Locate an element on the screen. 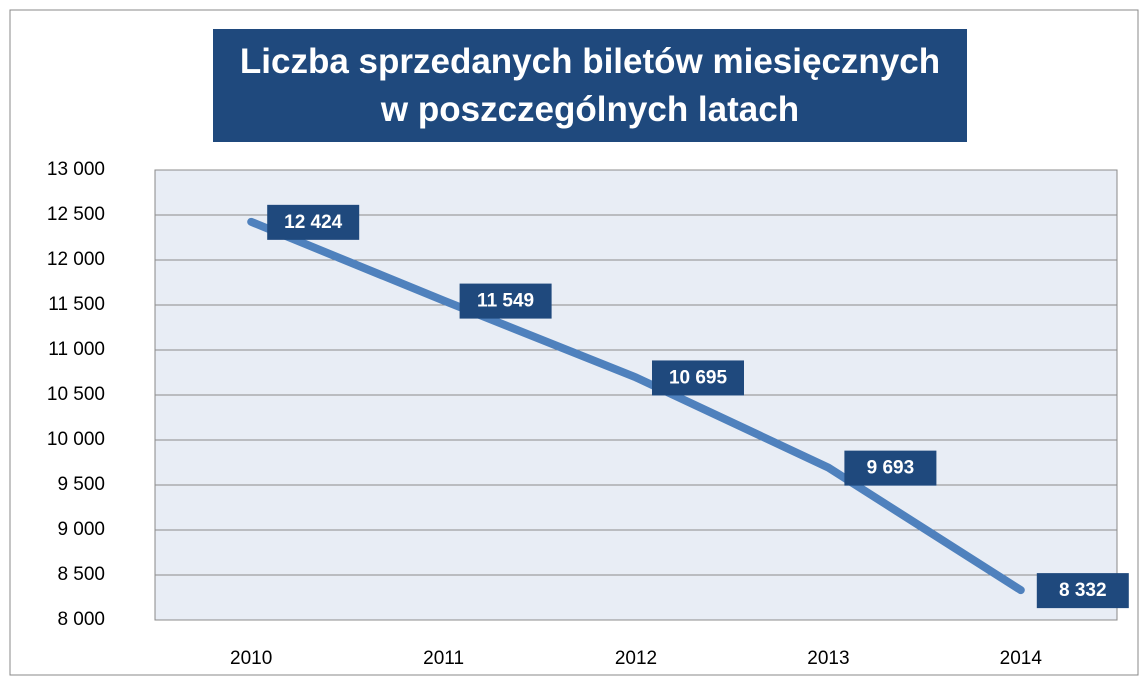 This screenshot has height=677, width=1144. y-tick-label: 9 000 is located at coordinates (81, 529).